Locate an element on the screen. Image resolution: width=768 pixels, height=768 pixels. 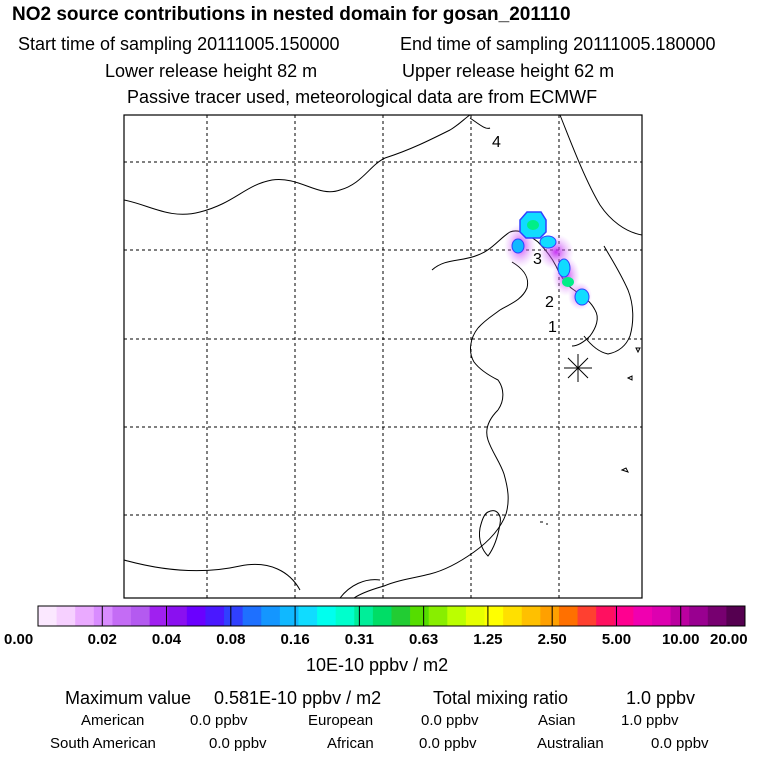
colorbar-tick-label: 0.31 is located at coordinates (359, 639).